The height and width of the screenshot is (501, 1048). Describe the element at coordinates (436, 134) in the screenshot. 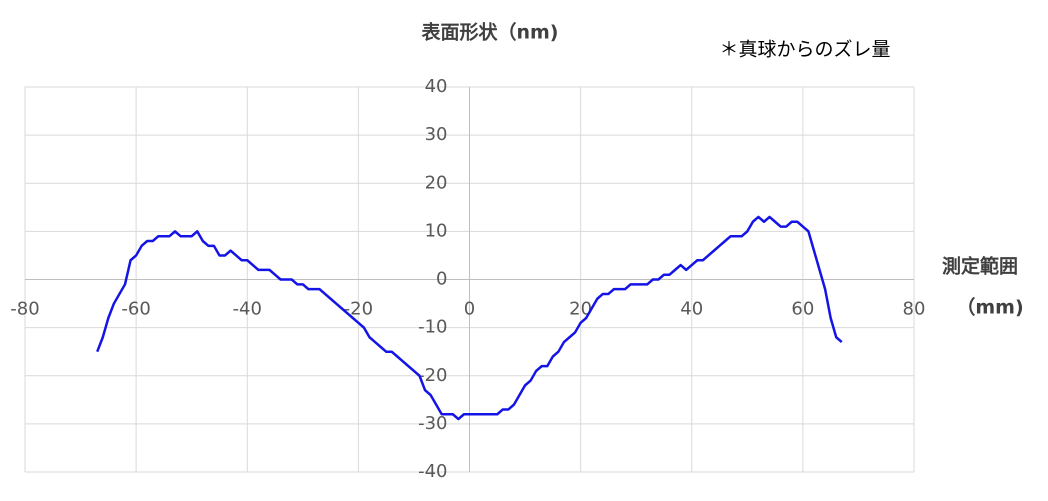

I see `y-tick-label: 30` at that location.